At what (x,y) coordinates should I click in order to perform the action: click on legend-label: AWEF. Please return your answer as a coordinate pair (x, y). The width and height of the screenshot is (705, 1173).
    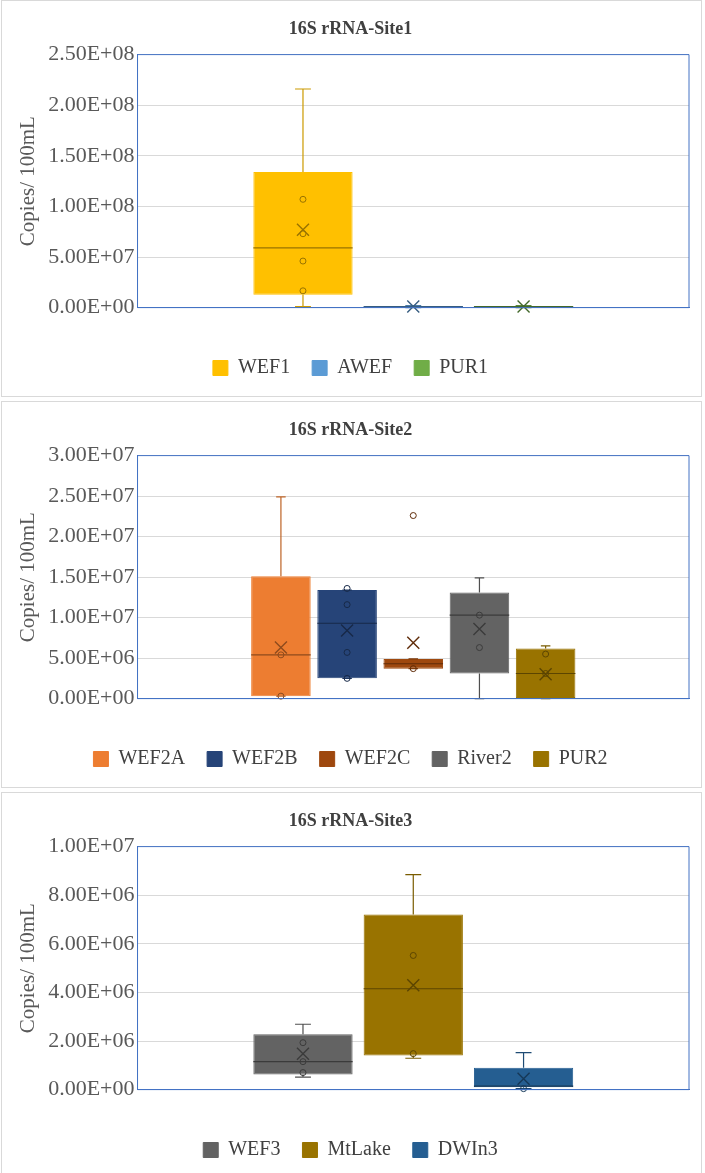
    Looking at the image, I should click on (365, 366).